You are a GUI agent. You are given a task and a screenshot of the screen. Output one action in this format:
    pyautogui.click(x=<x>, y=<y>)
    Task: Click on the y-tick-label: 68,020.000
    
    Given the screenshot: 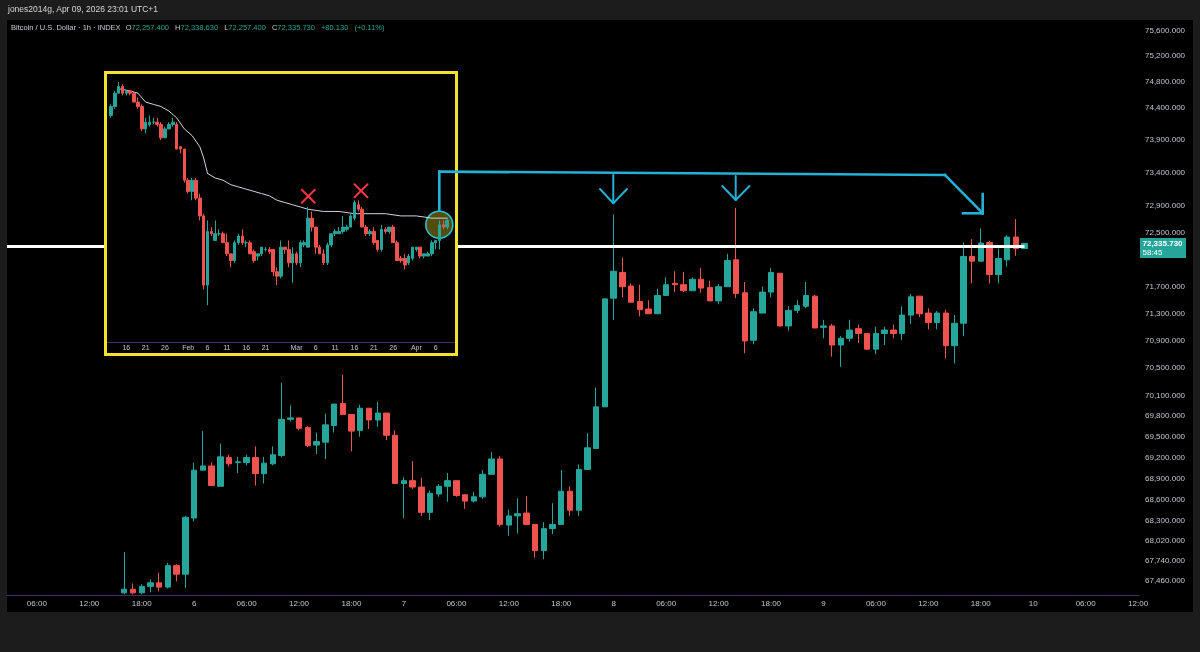 What is the action you would take?
    pyautogui.click(x=1165, y=541)
    